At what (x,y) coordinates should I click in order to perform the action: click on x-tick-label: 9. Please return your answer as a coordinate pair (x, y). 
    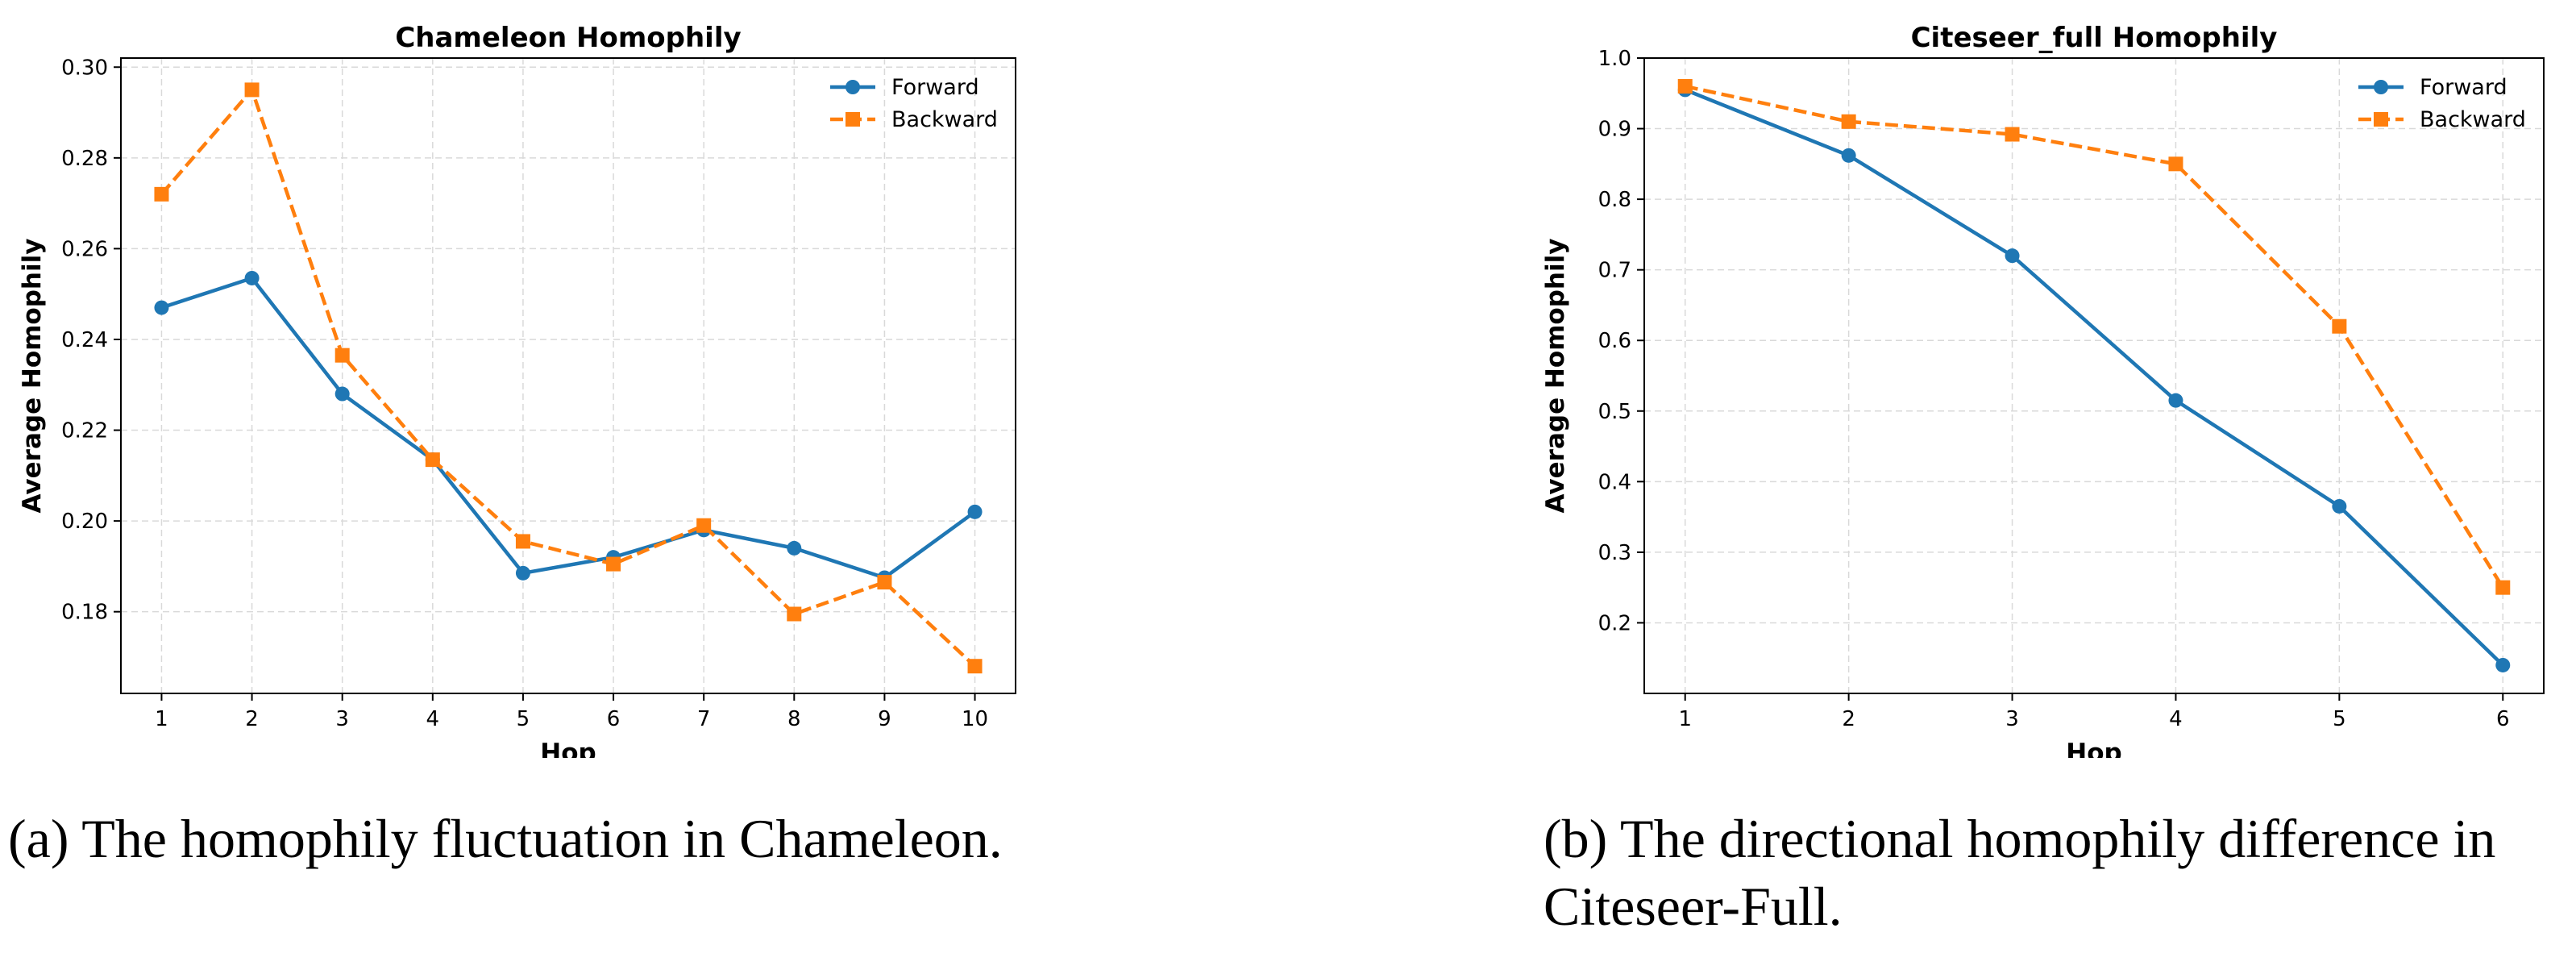
    Looking at the image, I should click on (884, 719).